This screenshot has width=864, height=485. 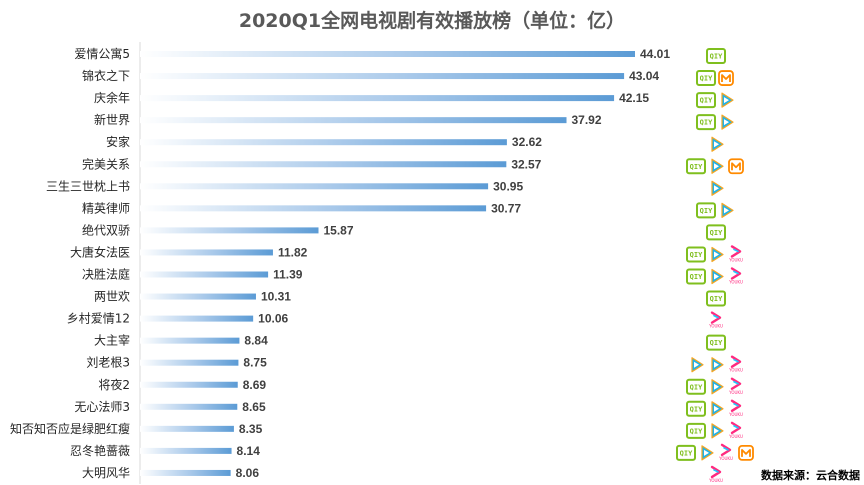 I want to click on value-label: 42.15, so click(x=634, y=98).